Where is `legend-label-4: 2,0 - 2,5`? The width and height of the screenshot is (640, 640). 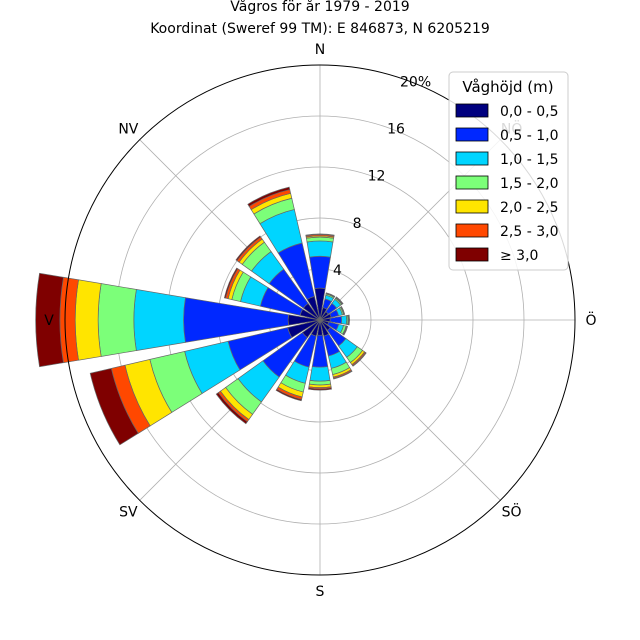 legend-label-4: 2,0 - 2,5 is located at coordinates (529, 208).